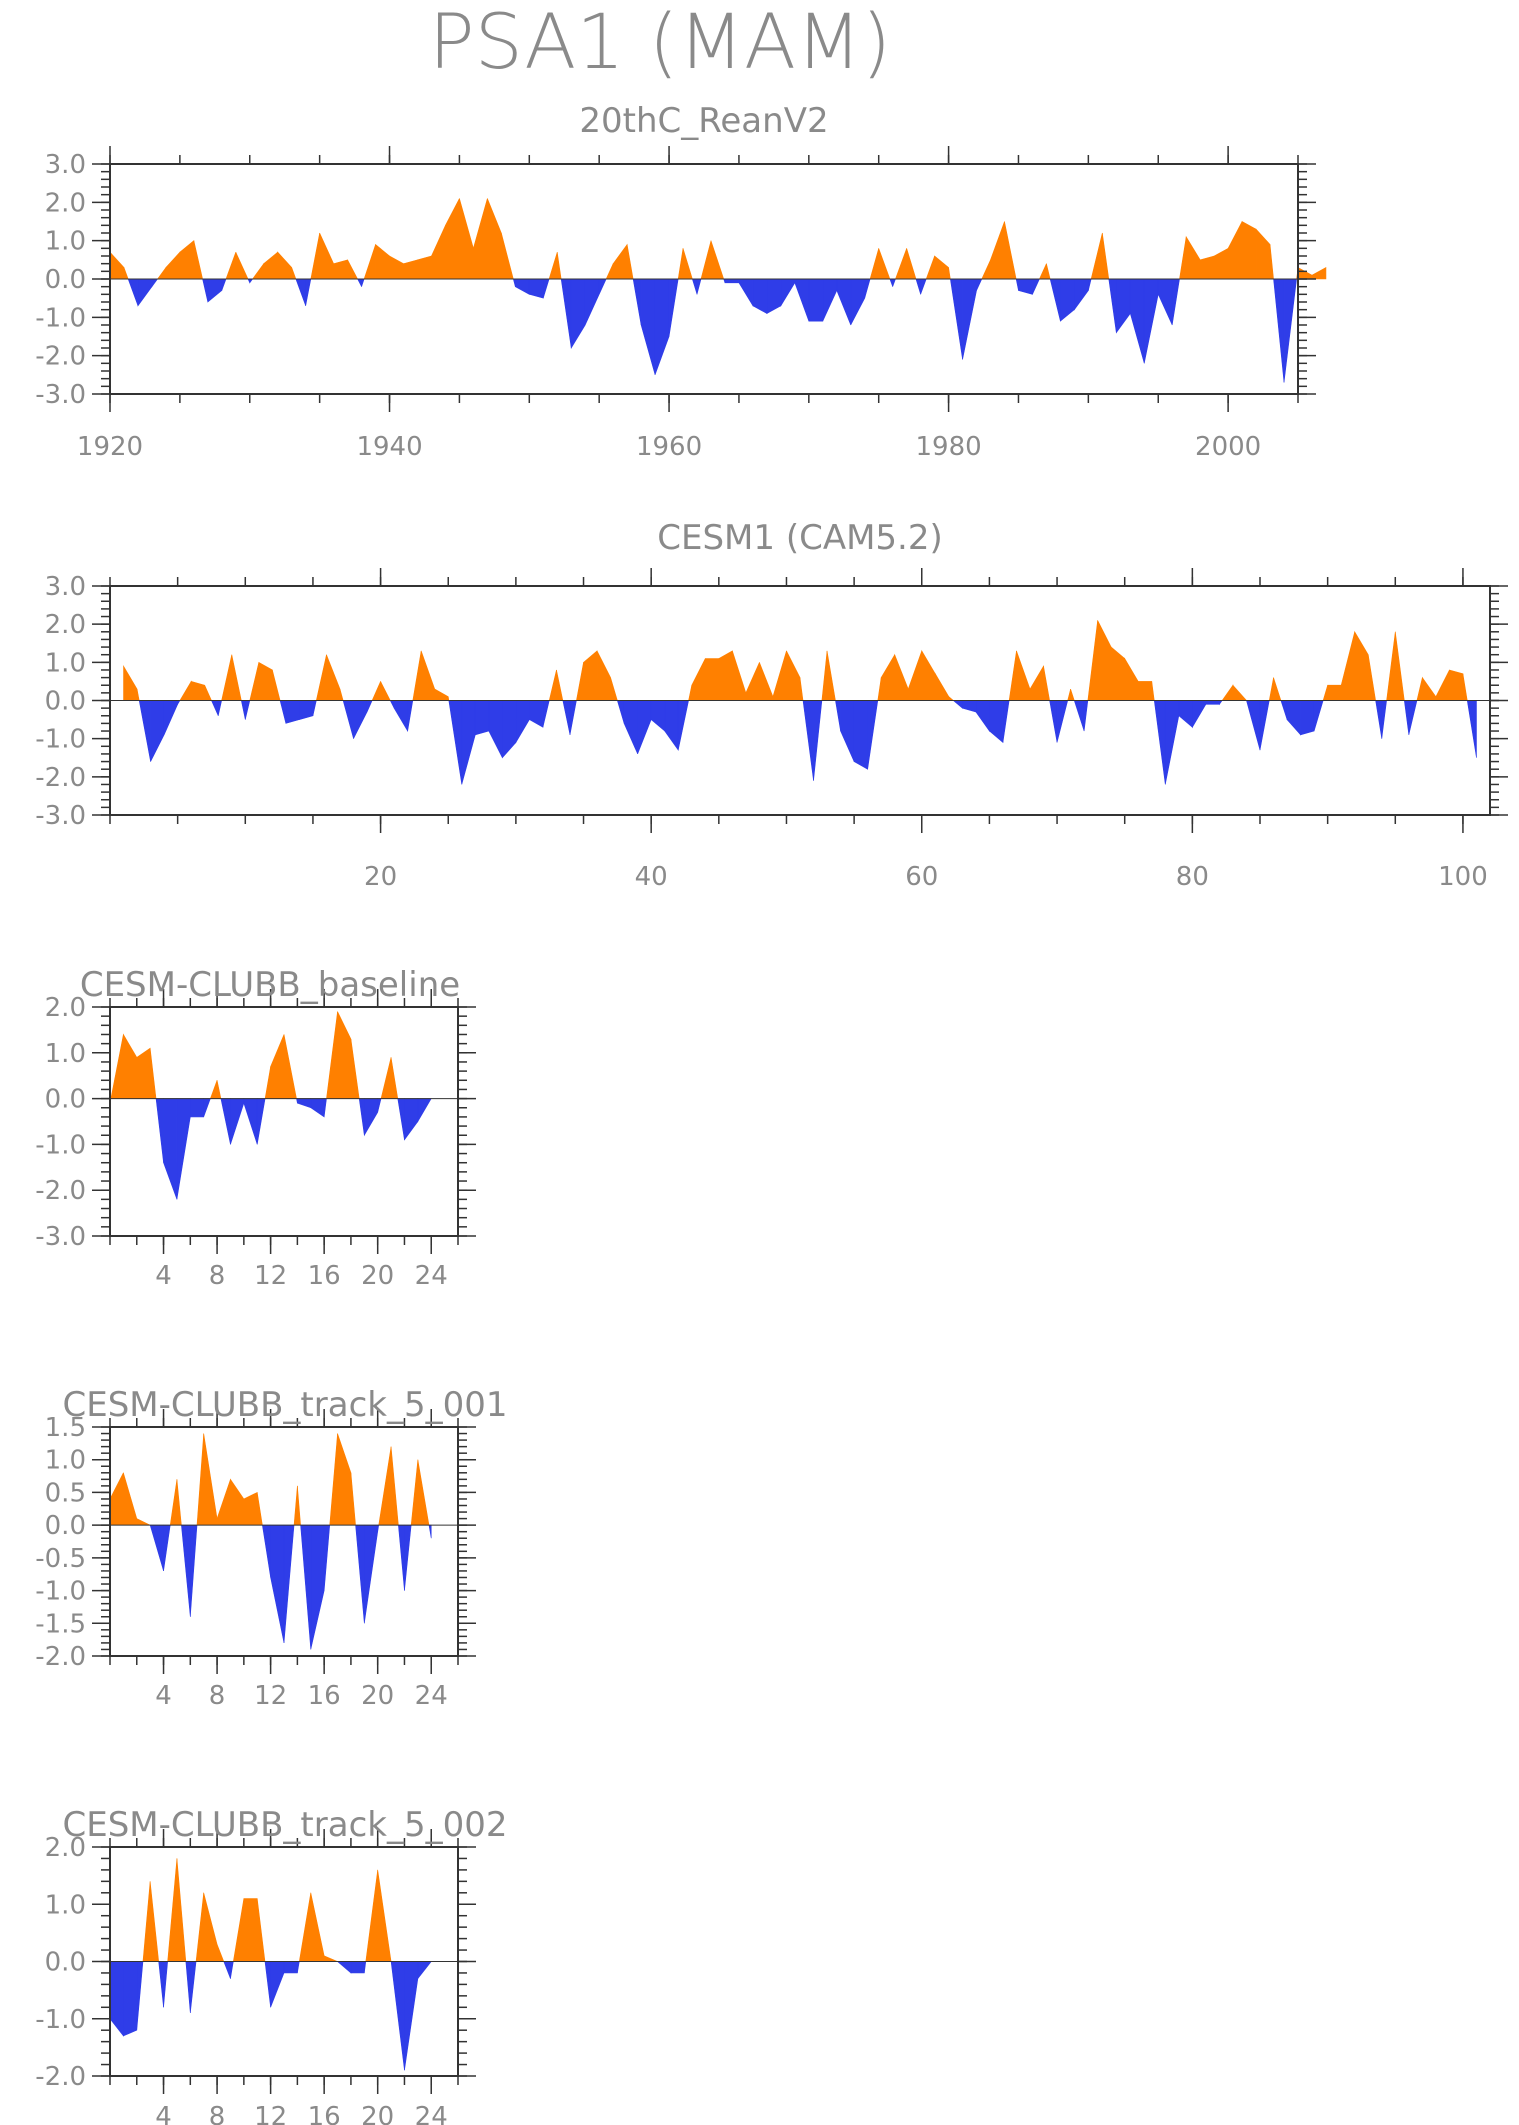  Describe the element at coordinates (270, 985) in the screenshot. I see `panel-title: CESM-CLUBB_baseline` at that location.